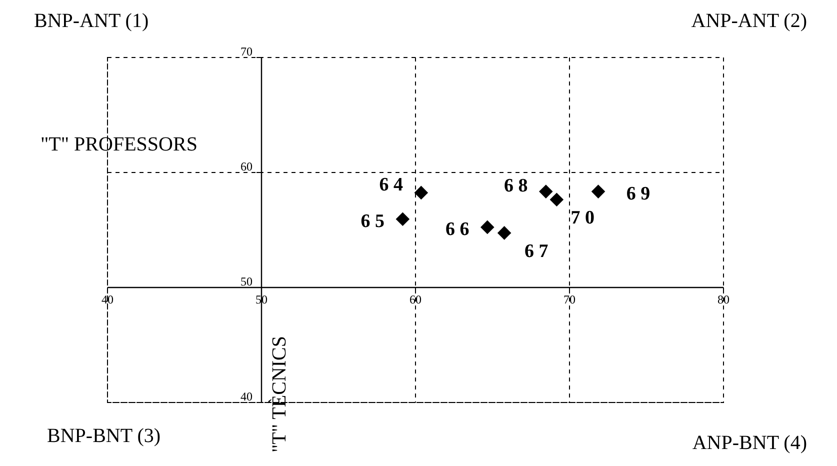 The width and height of the screenshot is (837, 466). Describe the element at coordinates (391, 185) in the screenshot. I see `annotation: 6 4` at that location.